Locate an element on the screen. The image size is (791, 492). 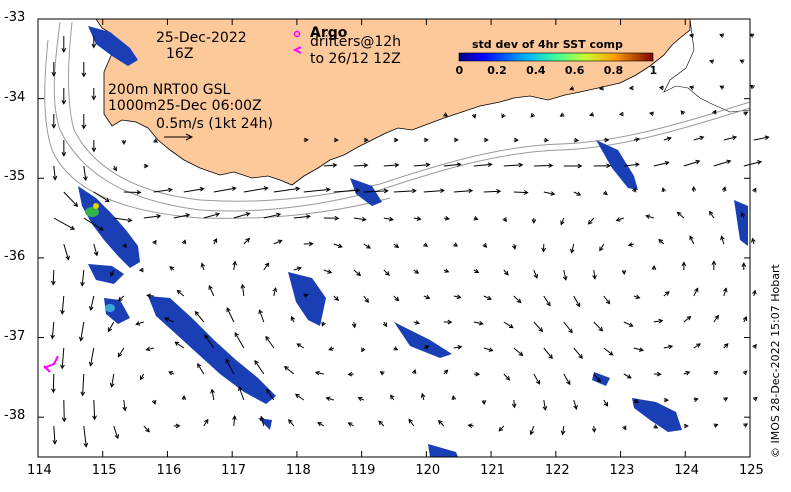
drifter-track is located at coordinates (51, 364).